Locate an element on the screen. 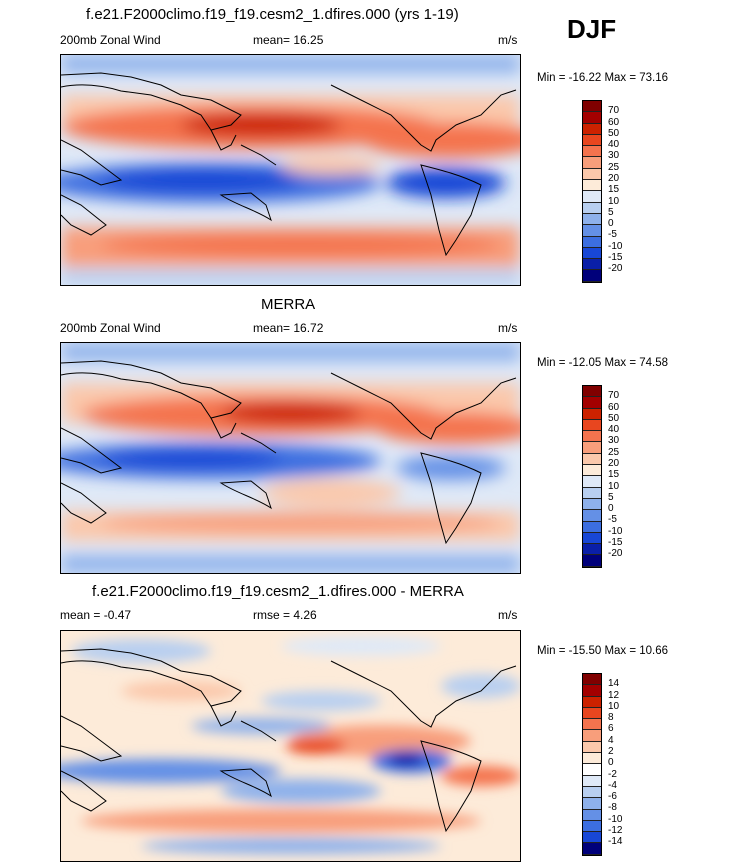 This screenshot has width=732, height=865. panel1-colorbar-tick: 50 is located at coordinates (614, 133).